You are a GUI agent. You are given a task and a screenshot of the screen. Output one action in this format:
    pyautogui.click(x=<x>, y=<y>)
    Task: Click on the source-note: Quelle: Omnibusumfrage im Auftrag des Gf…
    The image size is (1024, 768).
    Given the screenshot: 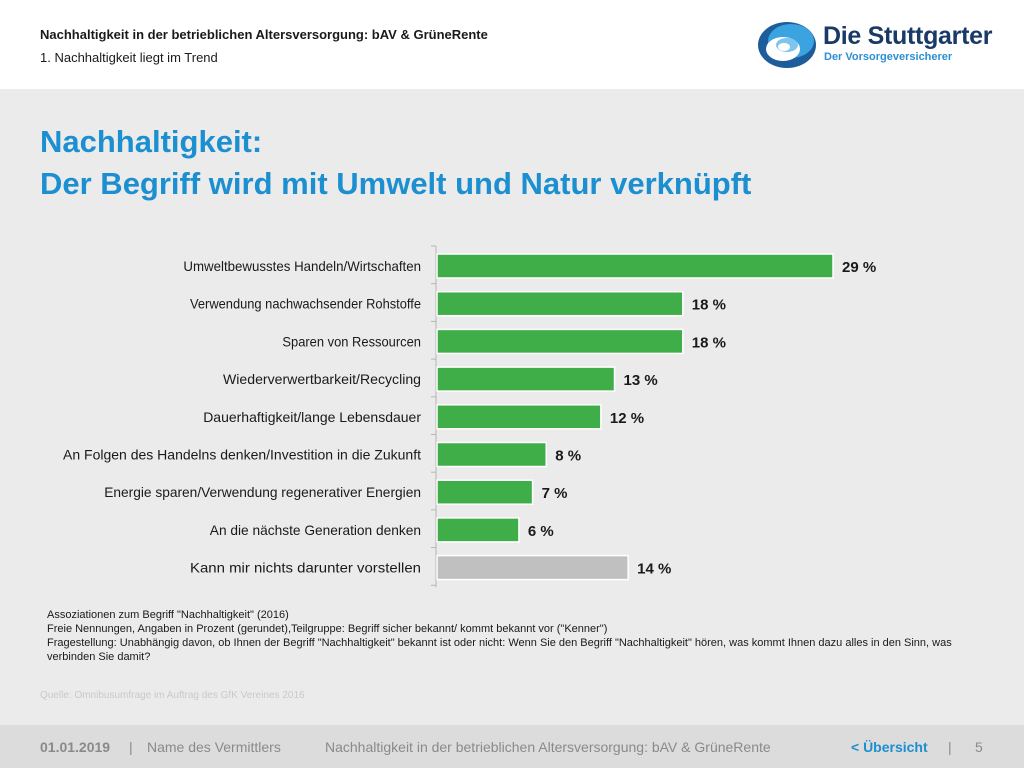 What is the action you would take?
    pyautogui.click(x=172, y=695)
    